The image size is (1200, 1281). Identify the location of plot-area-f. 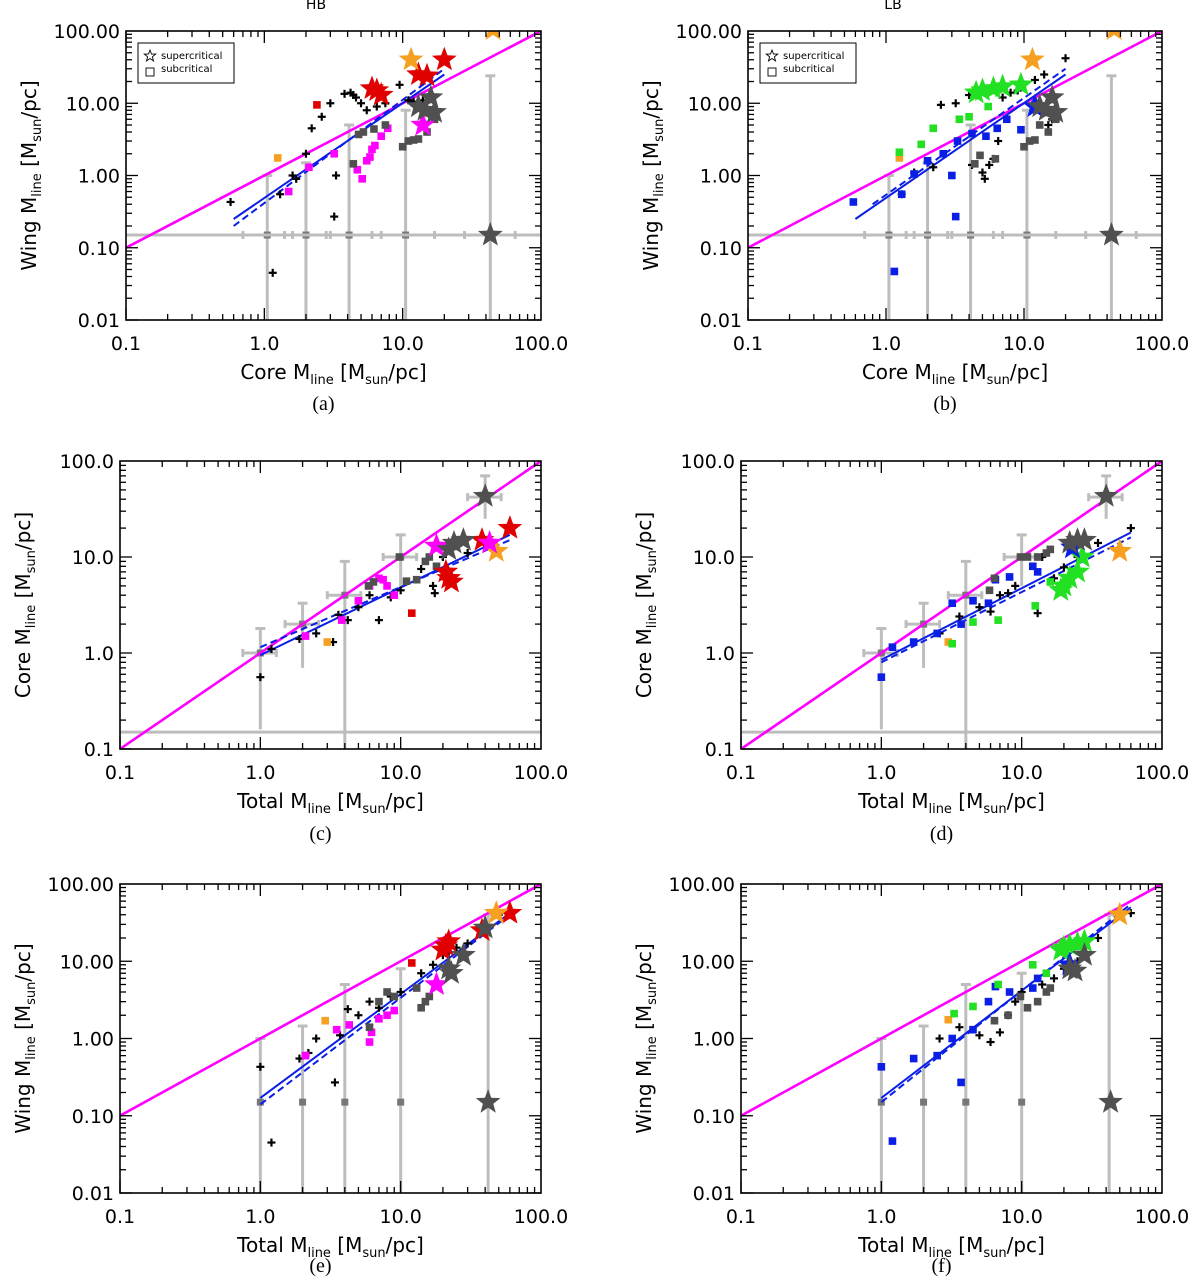
(951, 1038).